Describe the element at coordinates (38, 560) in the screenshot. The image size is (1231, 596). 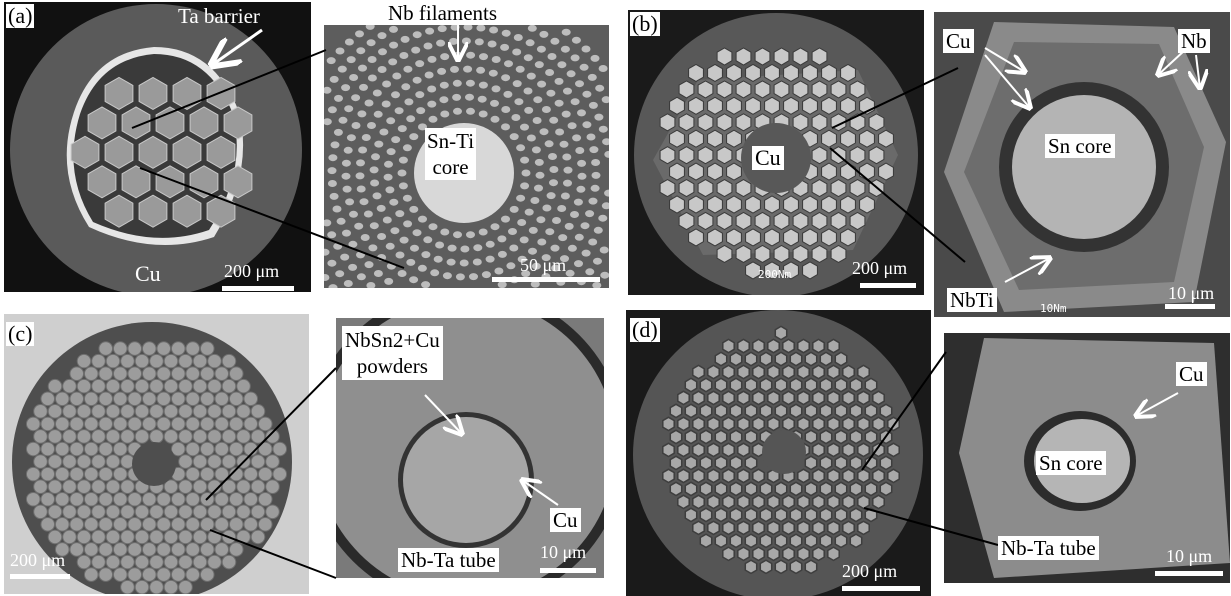
I see `scale-label-c-main: 200 μm` at that location.